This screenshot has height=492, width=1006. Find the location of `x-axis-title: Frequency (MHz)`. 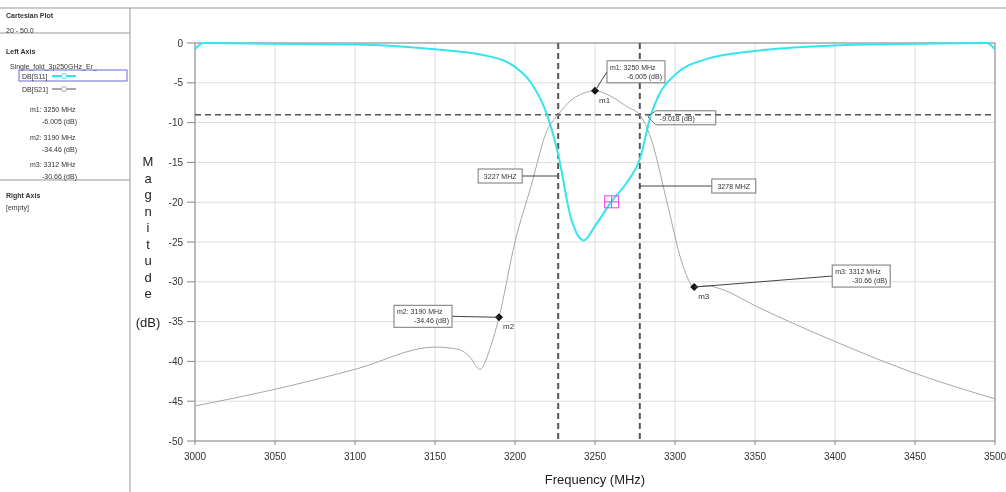

x-axis-title: Frequency (MHz) is located at coordinates (595, 479).